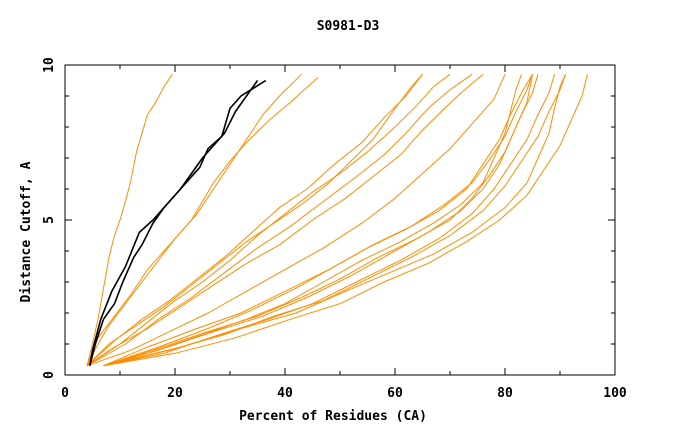 This screenshot has width=680, height=445. I want to click on y-tick-label: 0, so click(49, 375).